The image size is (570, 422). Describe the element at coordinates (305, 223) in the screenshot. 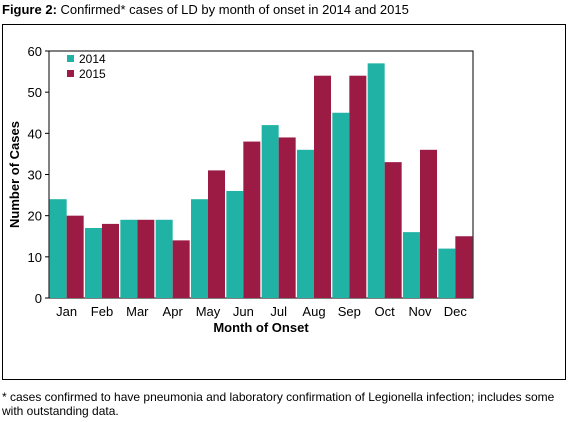

I see `bar-2014-aug` at that location.